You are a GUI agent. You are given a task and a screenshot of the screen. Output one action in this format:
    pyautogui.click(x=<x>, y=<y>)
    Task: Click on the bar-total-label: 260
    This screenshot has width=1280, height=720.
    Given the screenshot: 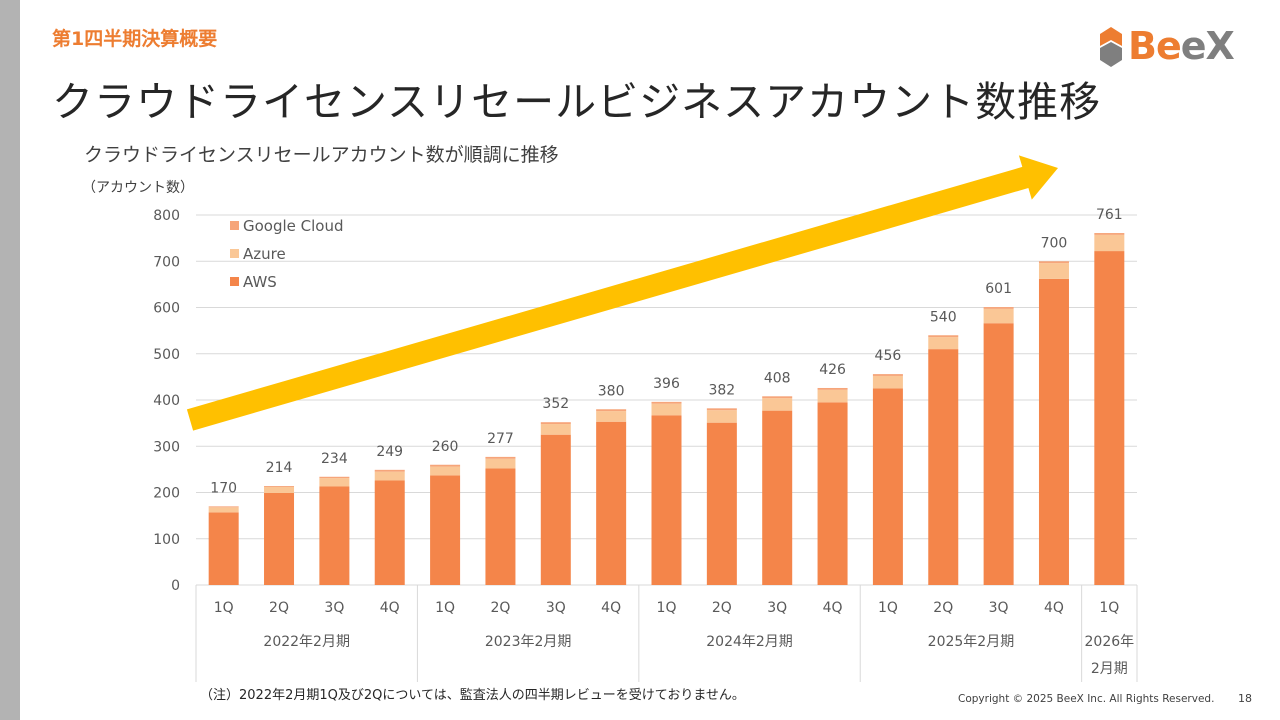 What is the action you would take?
    pyautogui.click(x=445, y=447)
    